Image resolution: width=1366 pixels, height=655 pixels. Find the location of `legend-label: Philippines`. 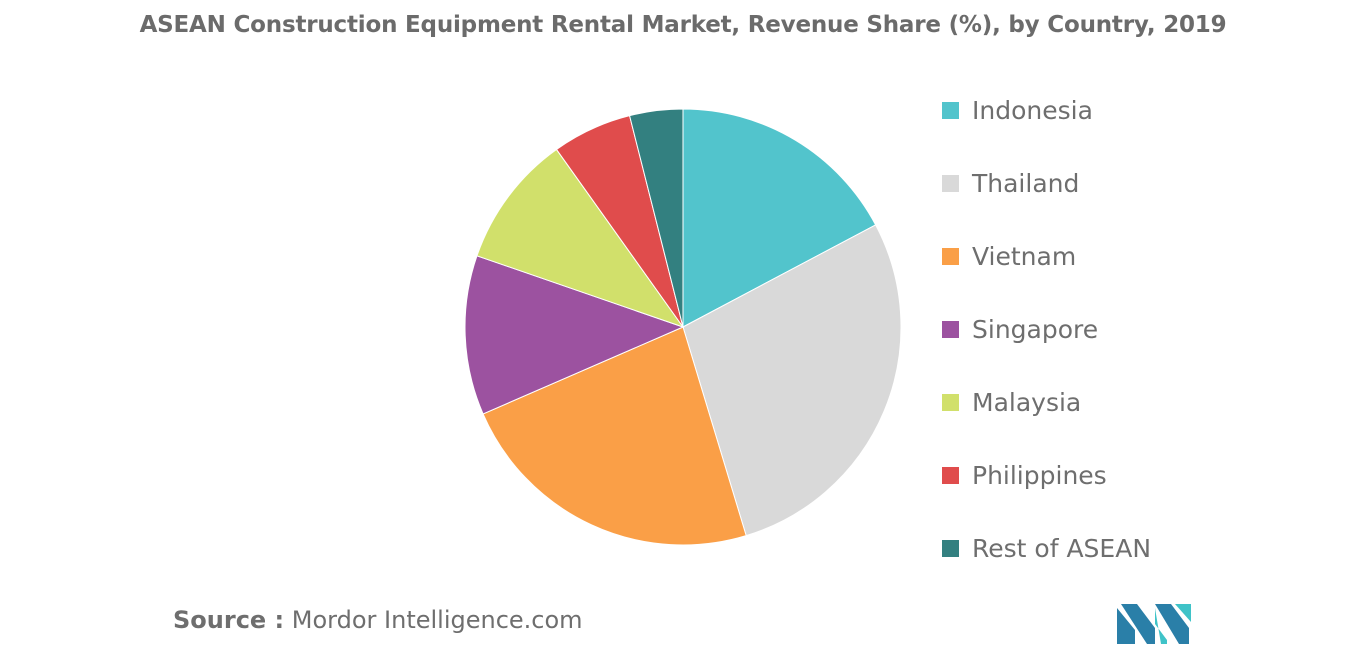

legend-label: Philippines is located at coordinates (1039, 475).